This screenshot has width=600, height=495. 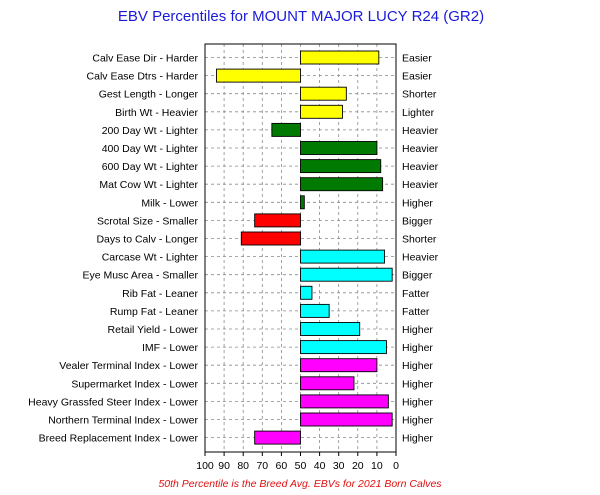 What do you see at coordinates (149, 95) in the screenshot?
I see `category-label: Gest Length - Longer` at bounding box center [149, 95].